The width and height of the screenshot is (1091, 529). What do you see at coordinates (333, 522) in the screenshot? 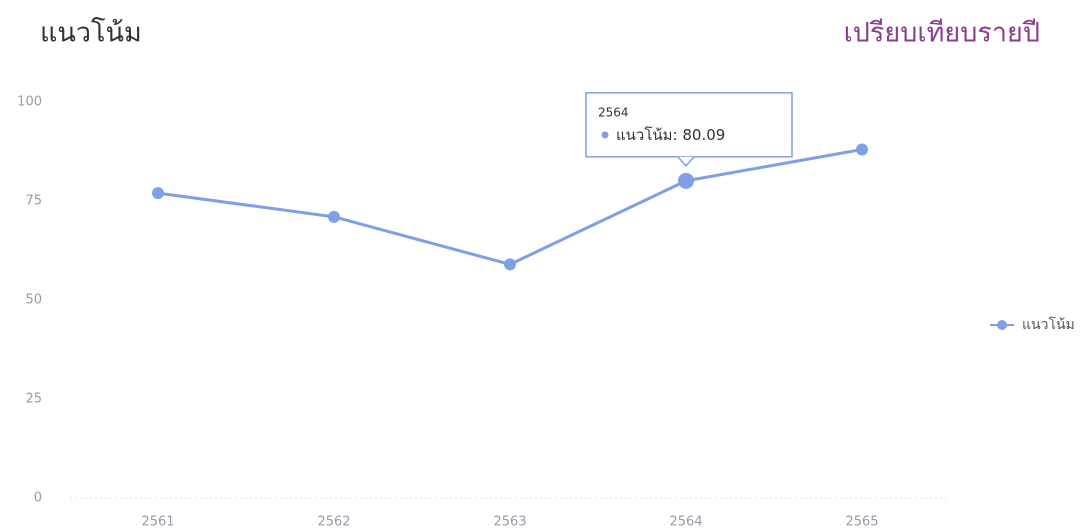
I see `x-tick-label: 2562` at bounding box center [333, 522].